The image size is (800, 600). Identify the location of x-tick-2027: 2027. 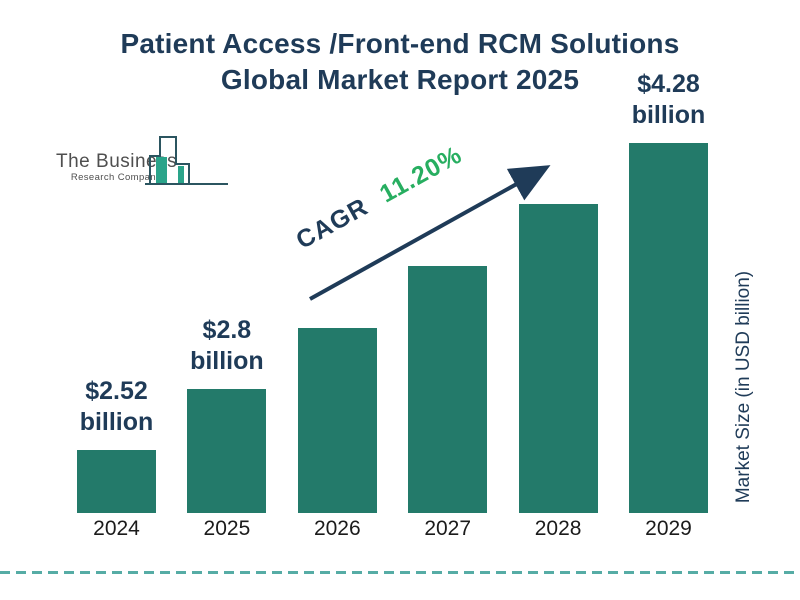
(448, 528).